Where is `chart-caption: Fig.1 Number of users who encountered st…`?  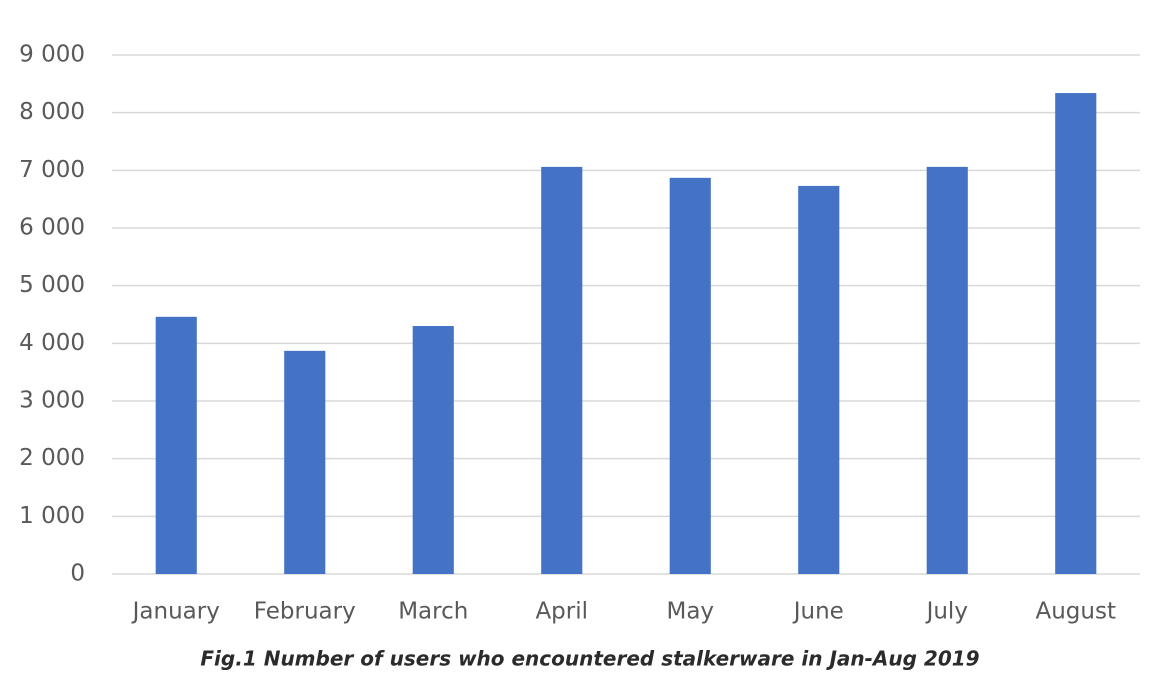 chart-caption: Fig.1 Number of users who encountered st… is located at coordinates (589, 659).